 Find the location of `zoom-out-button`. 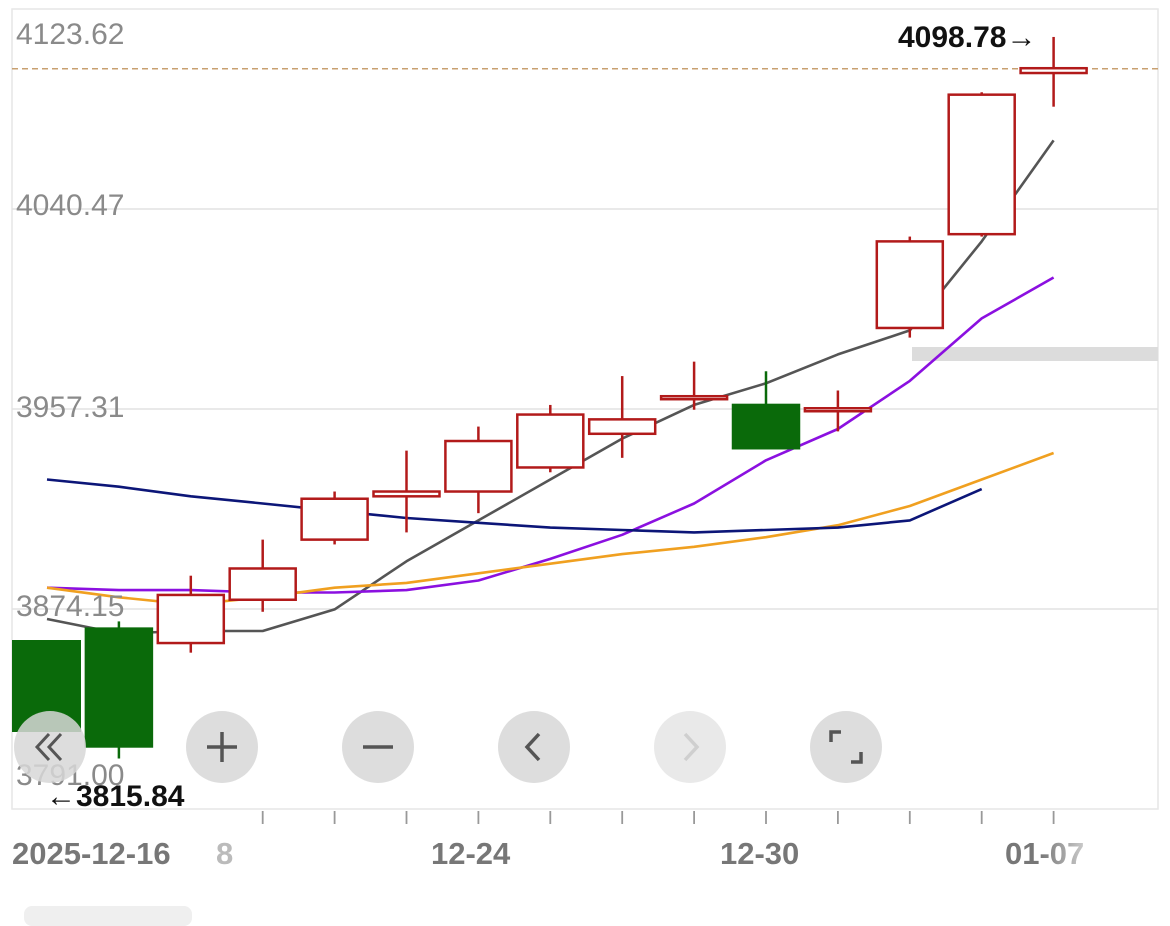

zoom-out-button is located at coordinates (378, 747).